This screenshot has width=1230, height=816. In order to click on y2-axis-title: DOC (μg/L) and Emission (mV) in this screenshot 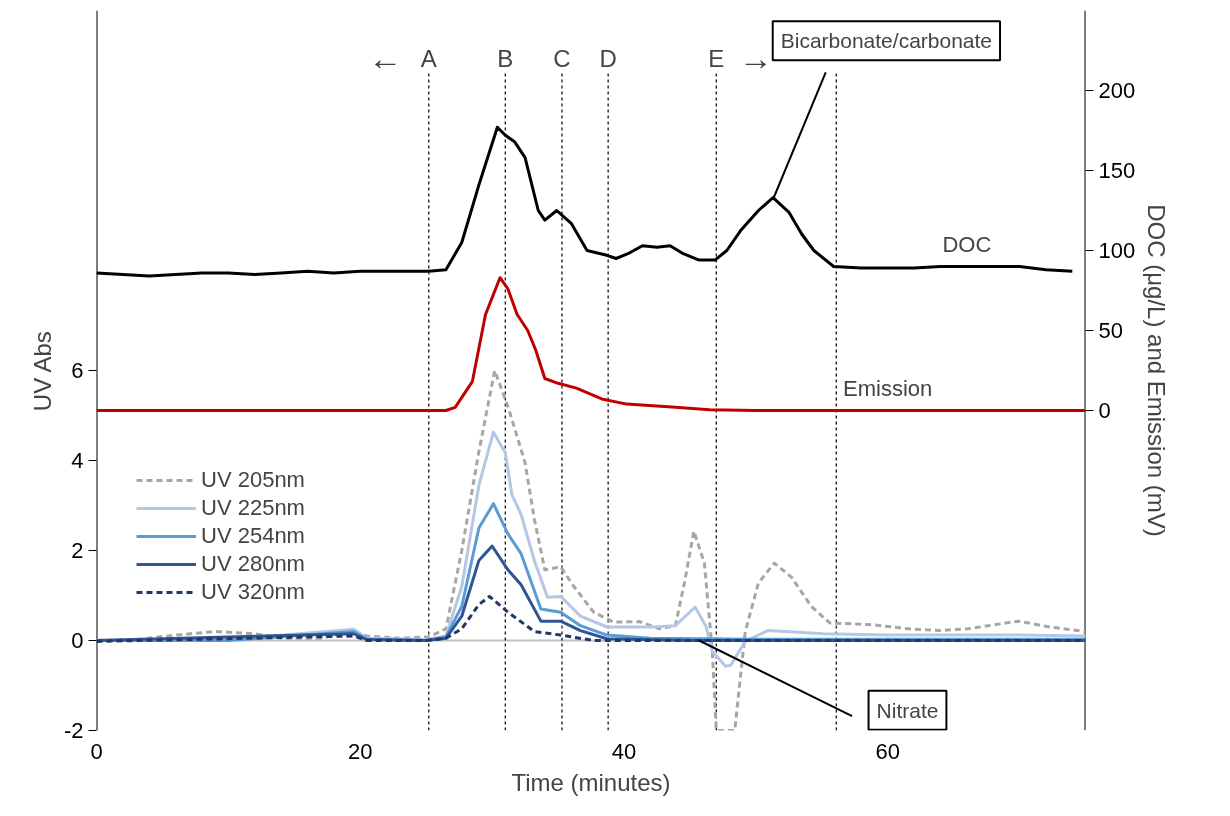, I will do `click(1157, 370)`.